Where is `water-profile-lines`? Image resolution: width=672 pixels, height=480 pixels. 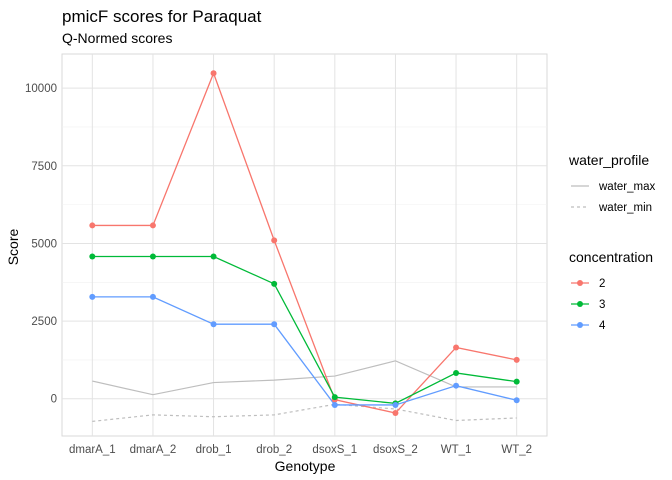 water-profile-lines is located at coordinates (304, 391).